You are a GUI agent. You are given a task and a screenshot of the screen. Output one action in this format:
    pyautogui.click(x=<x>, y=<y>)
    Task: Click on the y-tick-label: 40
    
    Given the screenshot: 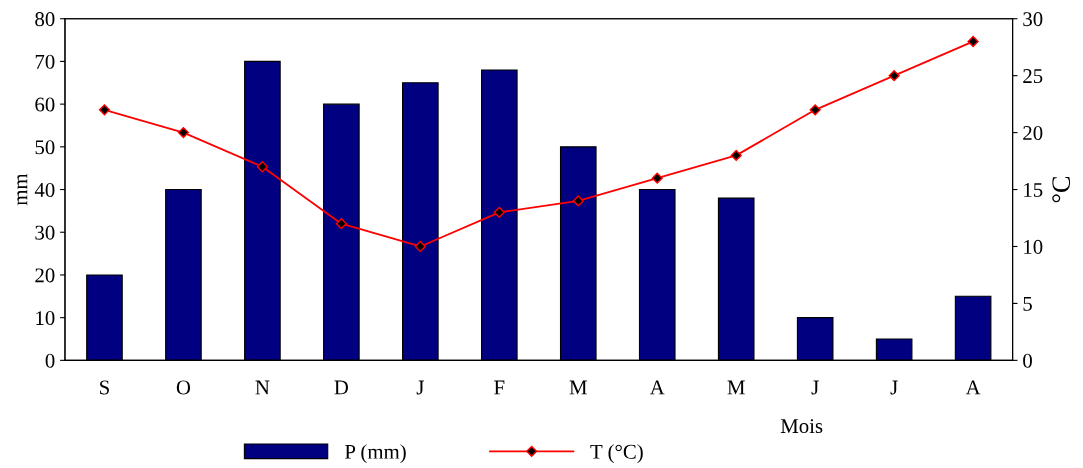 What is the action you would take?
    pyautogui.click(x=44, y=189)
    